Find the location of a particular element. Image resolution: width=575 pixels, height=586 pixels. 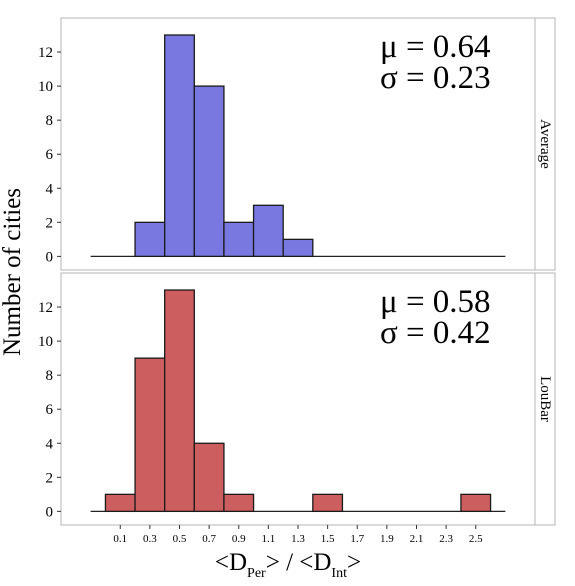

x-tick-label: 0.1 is located at coordinates (120, 539).